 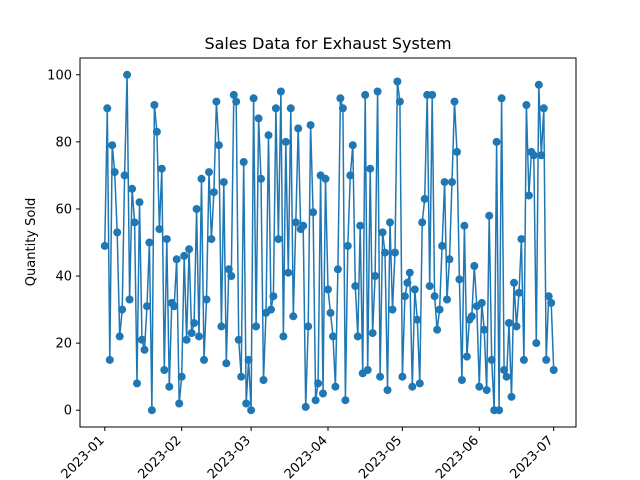 What do you see at coordinates (63, 277) in the screenshot?
I see `y-tick-label: 40` at bounding box center [63, 277].